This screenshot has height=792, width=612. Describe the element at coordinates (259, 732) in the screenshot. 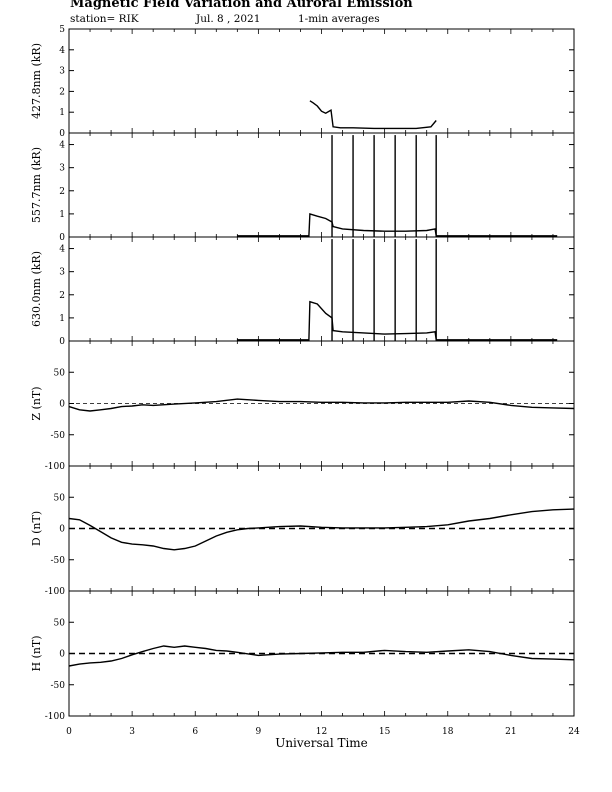

I see `x-tick-label: 9` at that location.